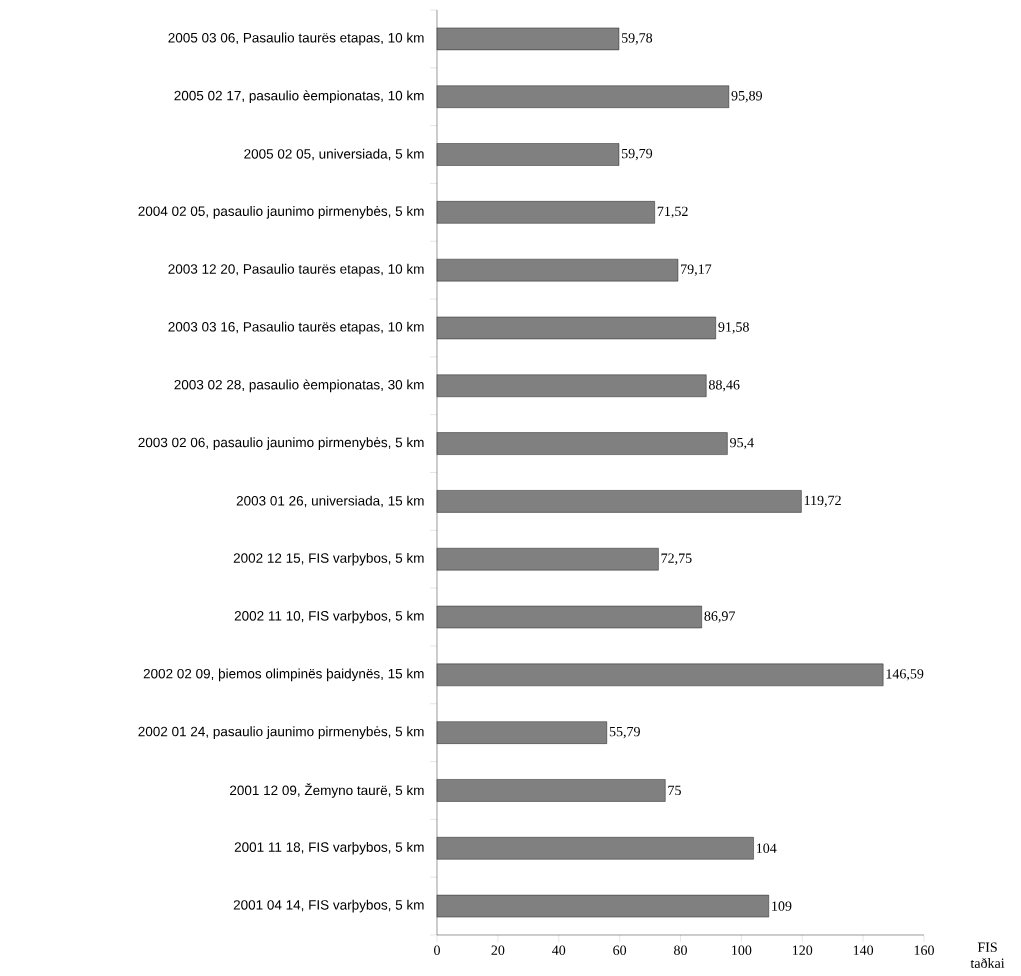  I want to click on data-label: 109, so click(782, 906).